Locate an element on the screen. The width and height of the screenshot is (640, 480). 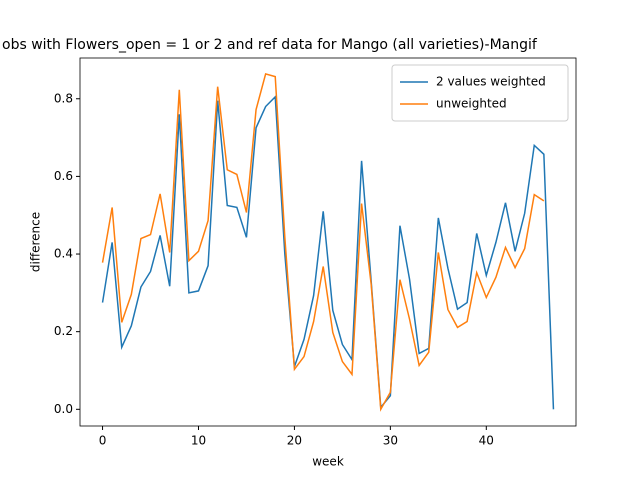
x-axis-label: week is located at coordinates (328, 462).